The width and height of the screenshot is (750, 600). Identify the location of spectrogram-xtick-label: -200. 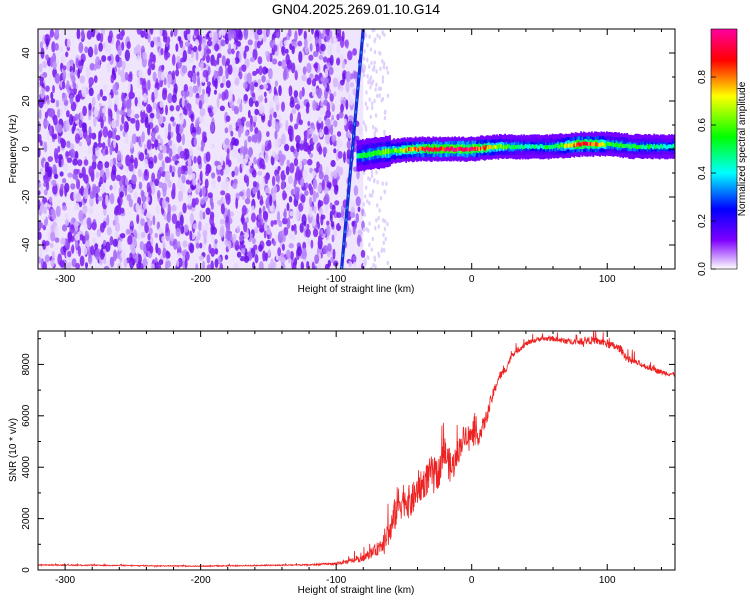
(201, 279).